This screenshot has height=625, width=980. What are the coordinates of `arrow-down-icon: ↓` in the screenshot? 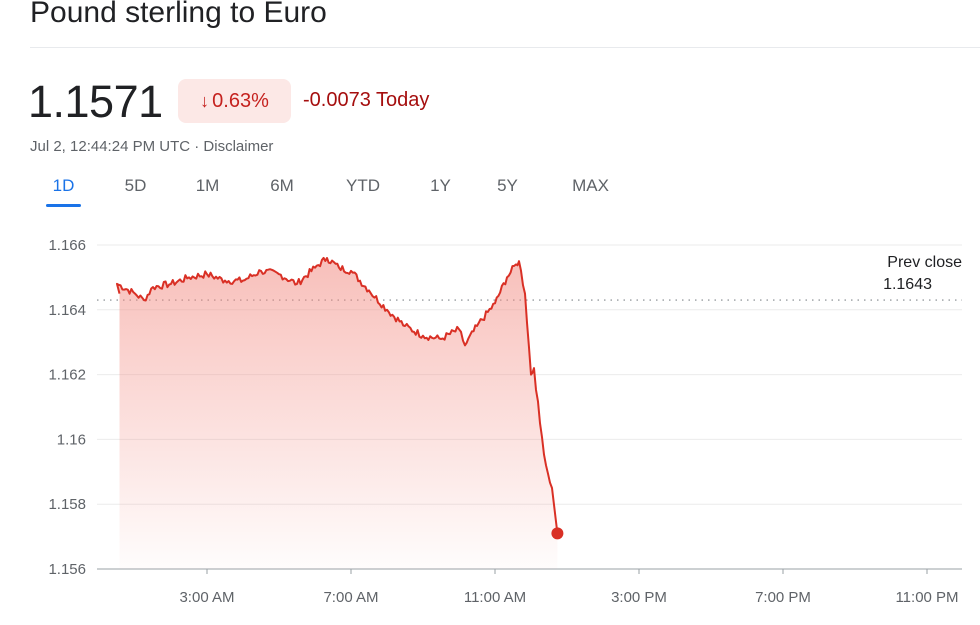 It's located at (205, 100).